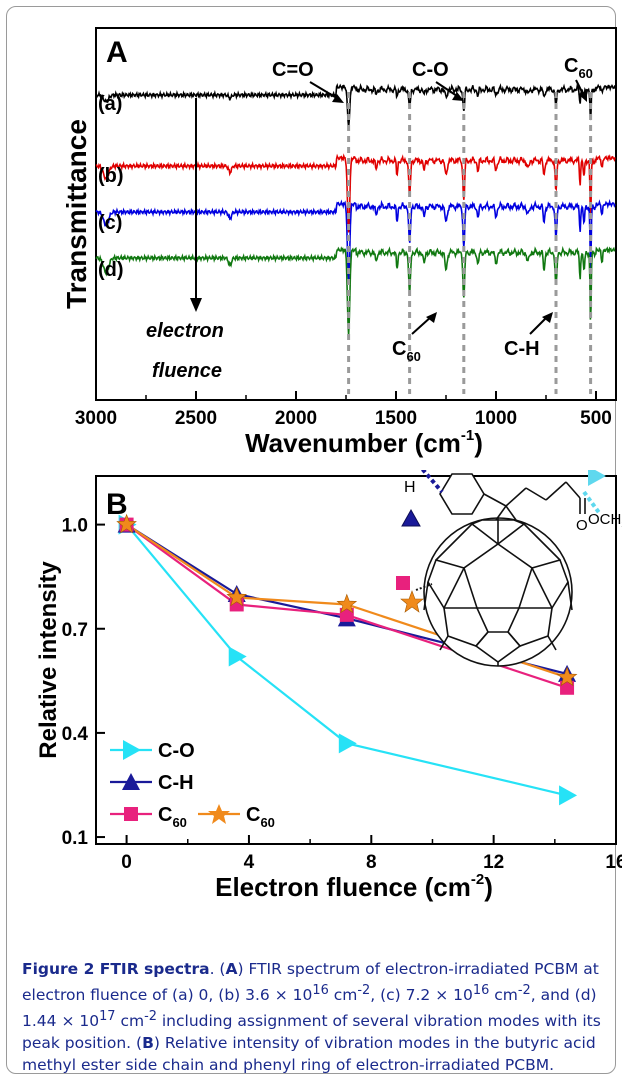 The height and width of the screenshot is (1080, 622). What do you see at coordinates (260, 817) in the screenshot?
I see `legend-c60b-label: C60` at bounding box center [260, 817].